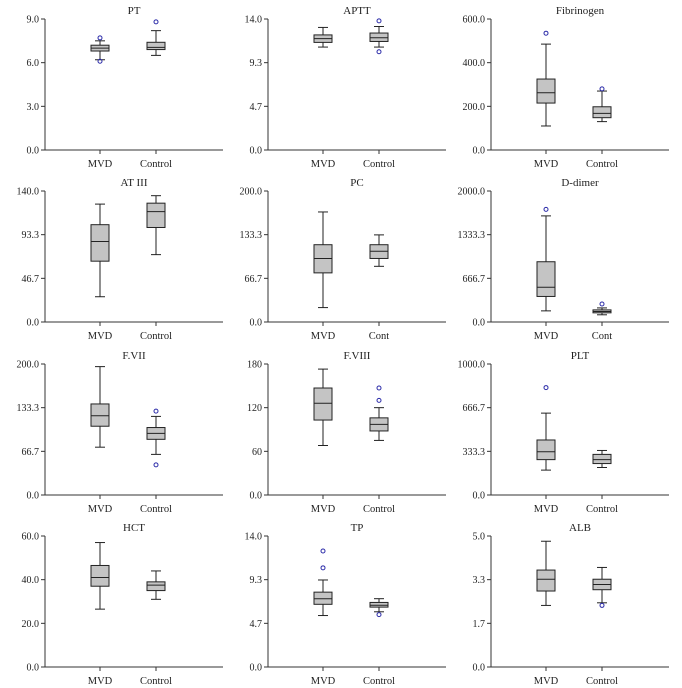  Describe the element at coordinates (254, 408) in the screenshot. I see `y-tick-label: 120` at that location.